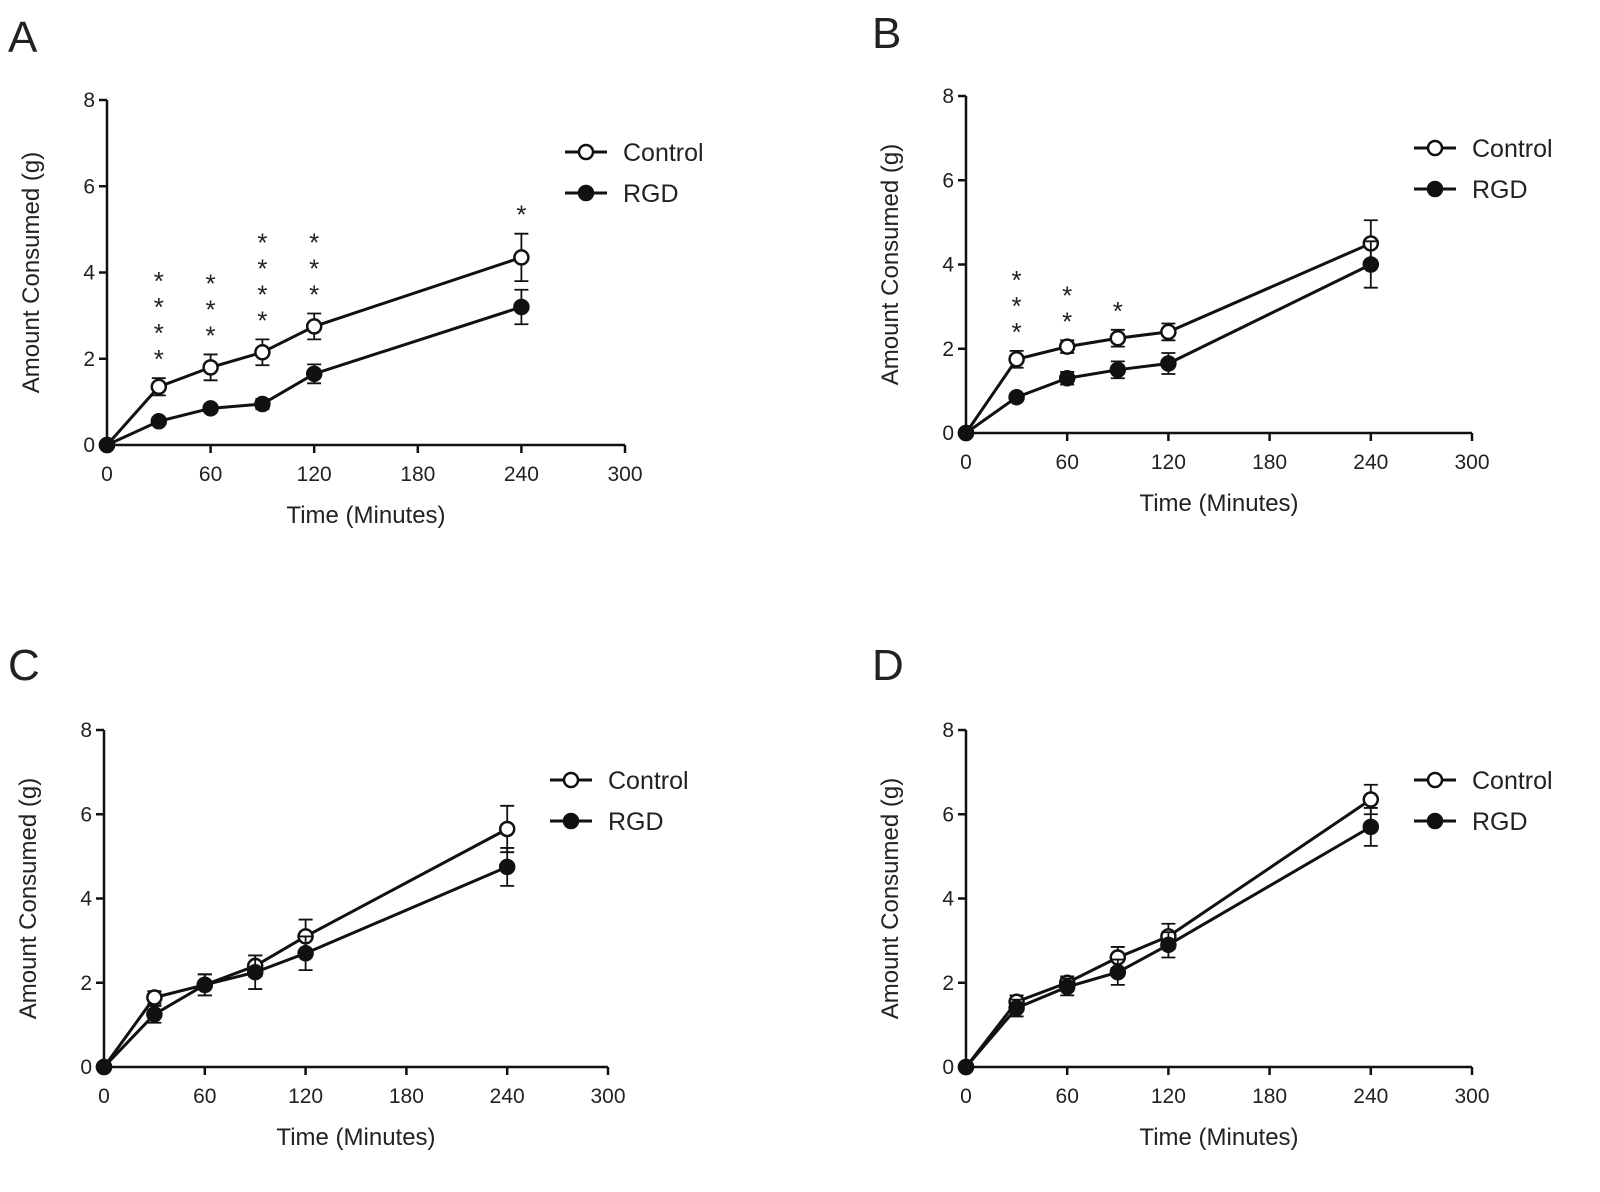 This screenshot has height=1192, width=1600. What do you see at coordinates (24, 665) in the screenshot?
I see `panel-label: C` at bounding box center [24, 665].